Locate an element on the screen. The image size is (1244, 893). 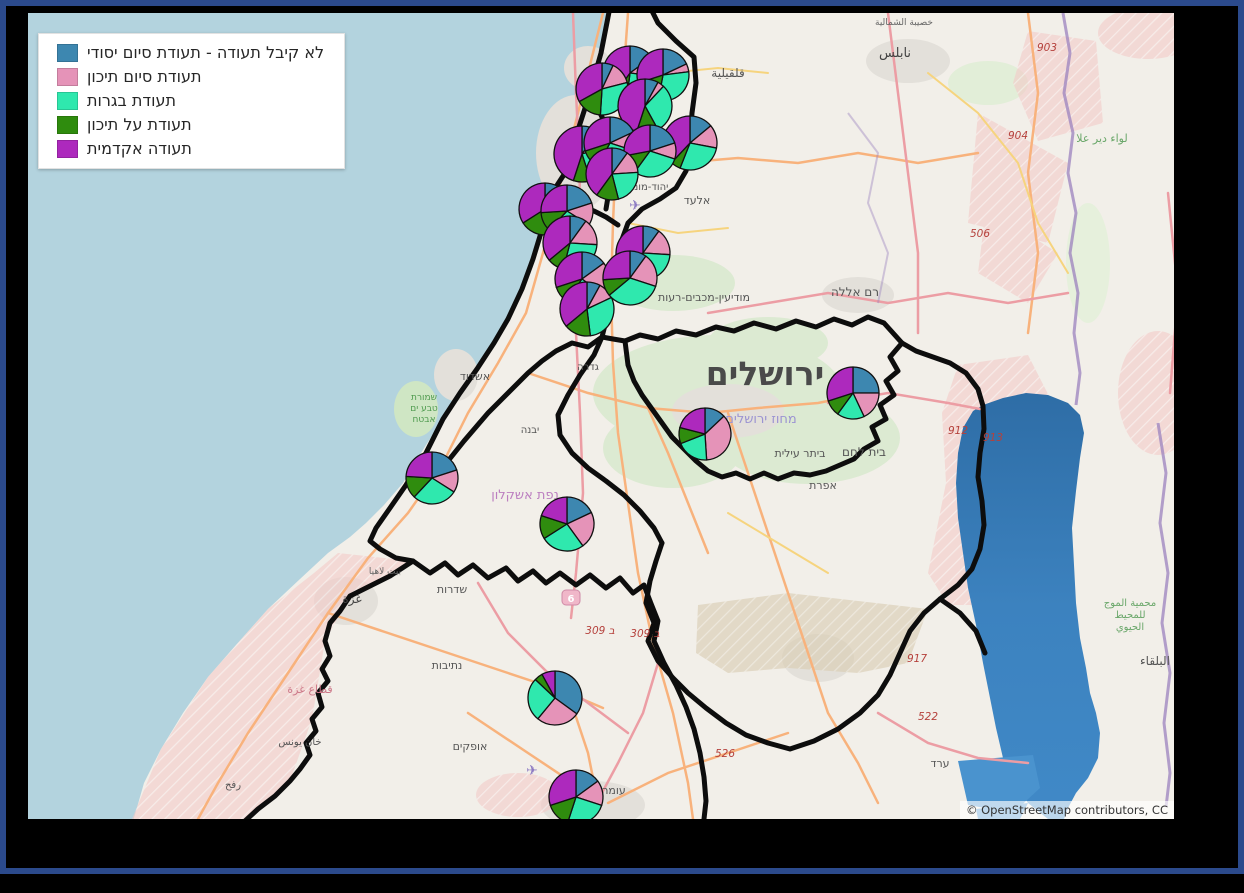
road-number: 903 is located at coordinates (1047, 48).